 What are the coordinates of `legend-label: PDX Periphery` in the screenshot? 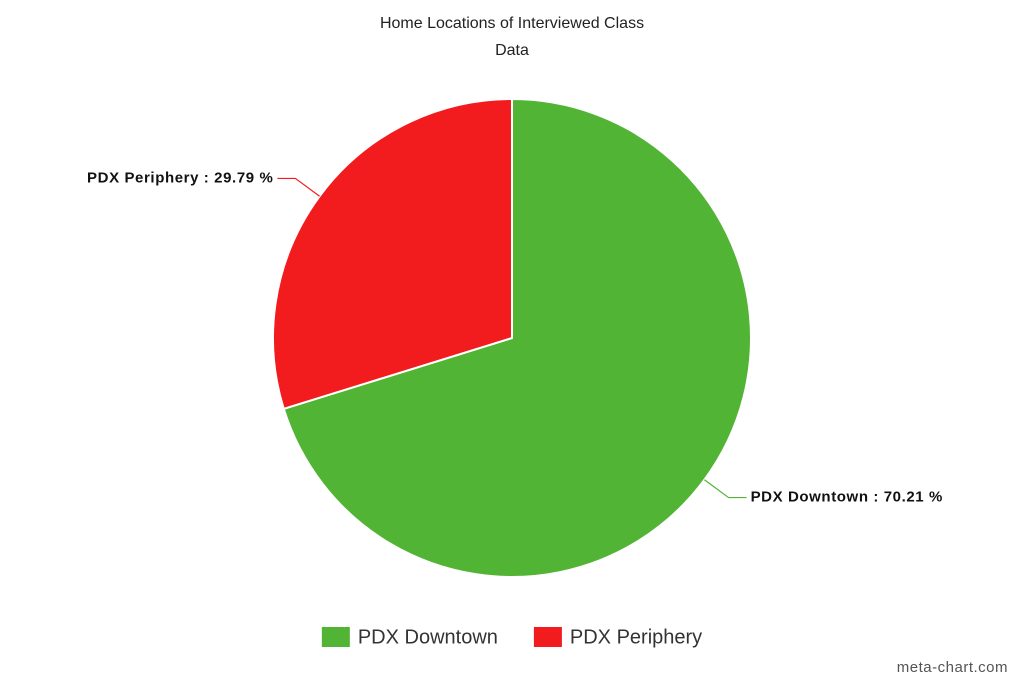 It's located at (636, 637).